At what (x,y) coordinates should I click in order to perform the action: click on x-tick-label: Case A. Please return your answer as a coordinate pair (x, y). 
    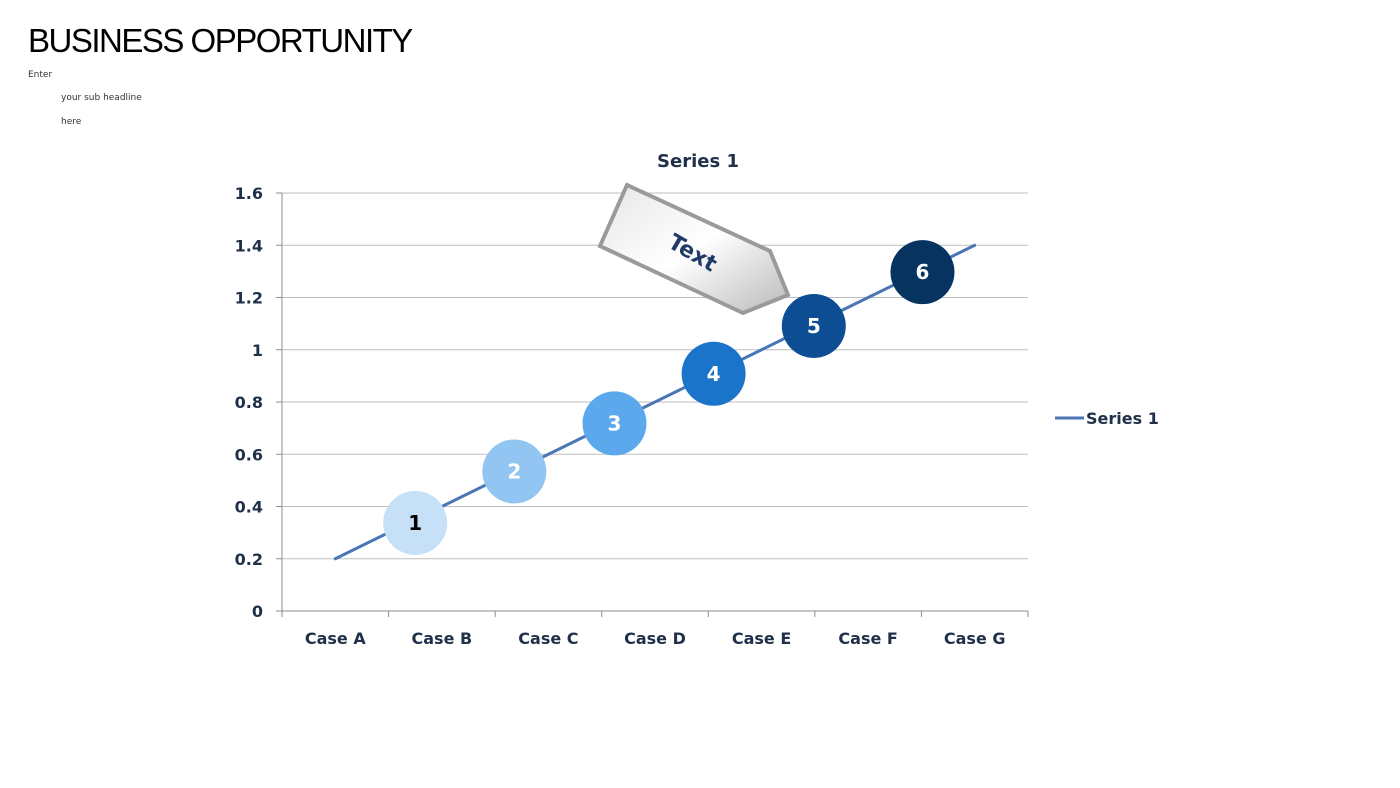
    Looking at the image, I should click on (335, 638).